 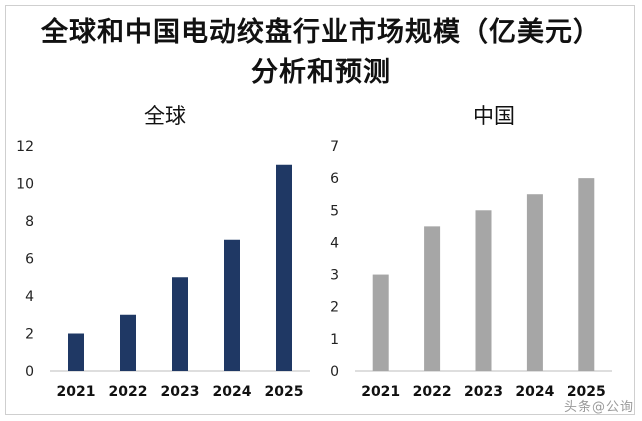 What do you see at coordinates (284, 267) in the screenshot?
I see `bar-global-2025` at bounding box center [284, 267].